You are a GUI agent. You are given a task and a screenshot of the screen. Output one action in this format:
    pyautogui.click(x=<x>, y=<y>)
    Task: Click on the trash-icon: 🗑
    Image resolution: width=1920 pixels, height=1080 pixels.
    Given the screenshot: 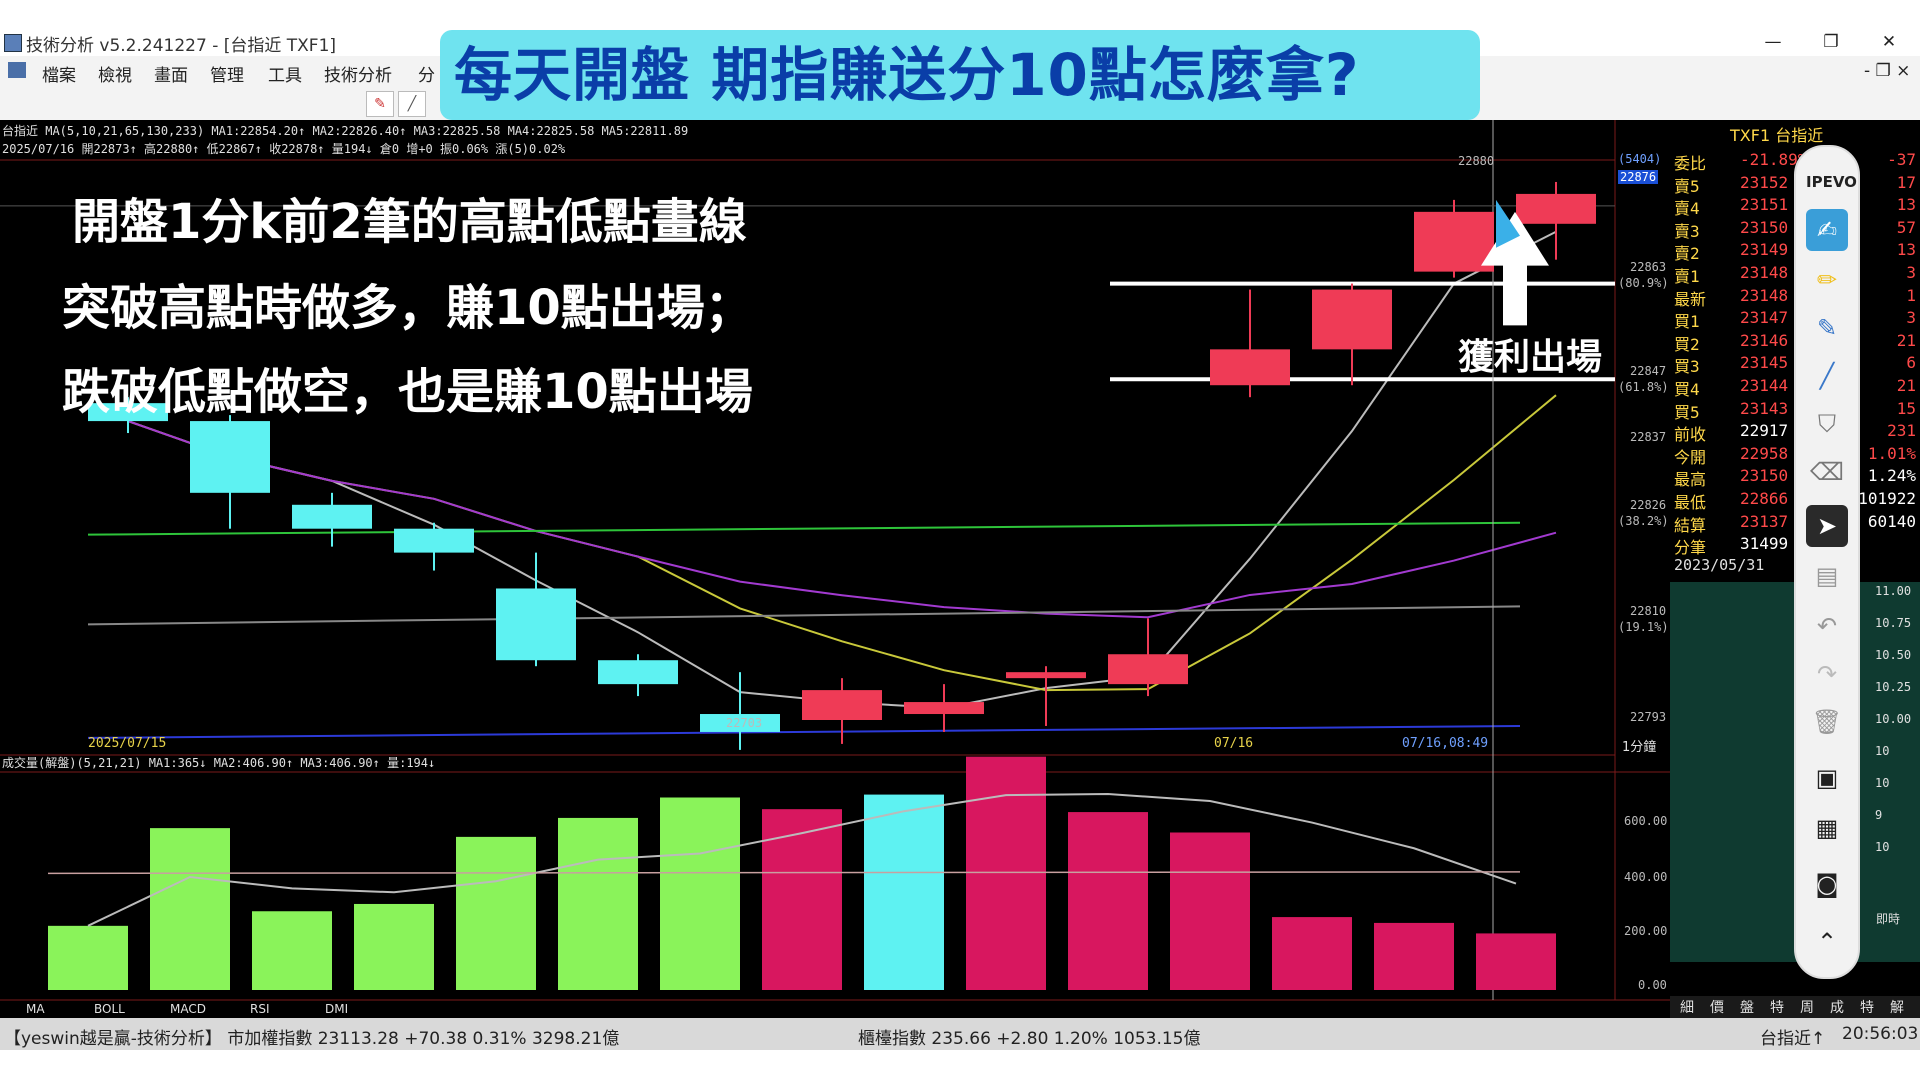 What is the action you would take?
    pyautogui.click(x=1827, y=722)
    